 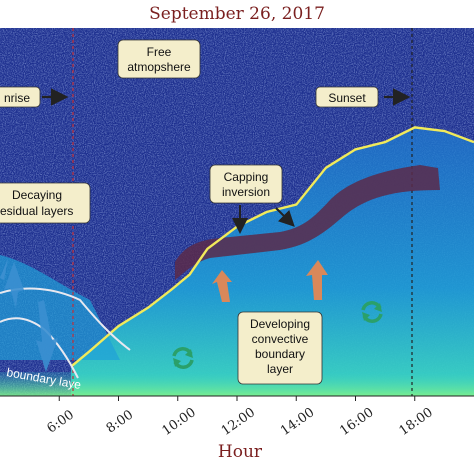 What do you see at coordinates (297, 422) in the screenshot?
I see `x-tick-label: 14:00` at bounding box center [297, 422].